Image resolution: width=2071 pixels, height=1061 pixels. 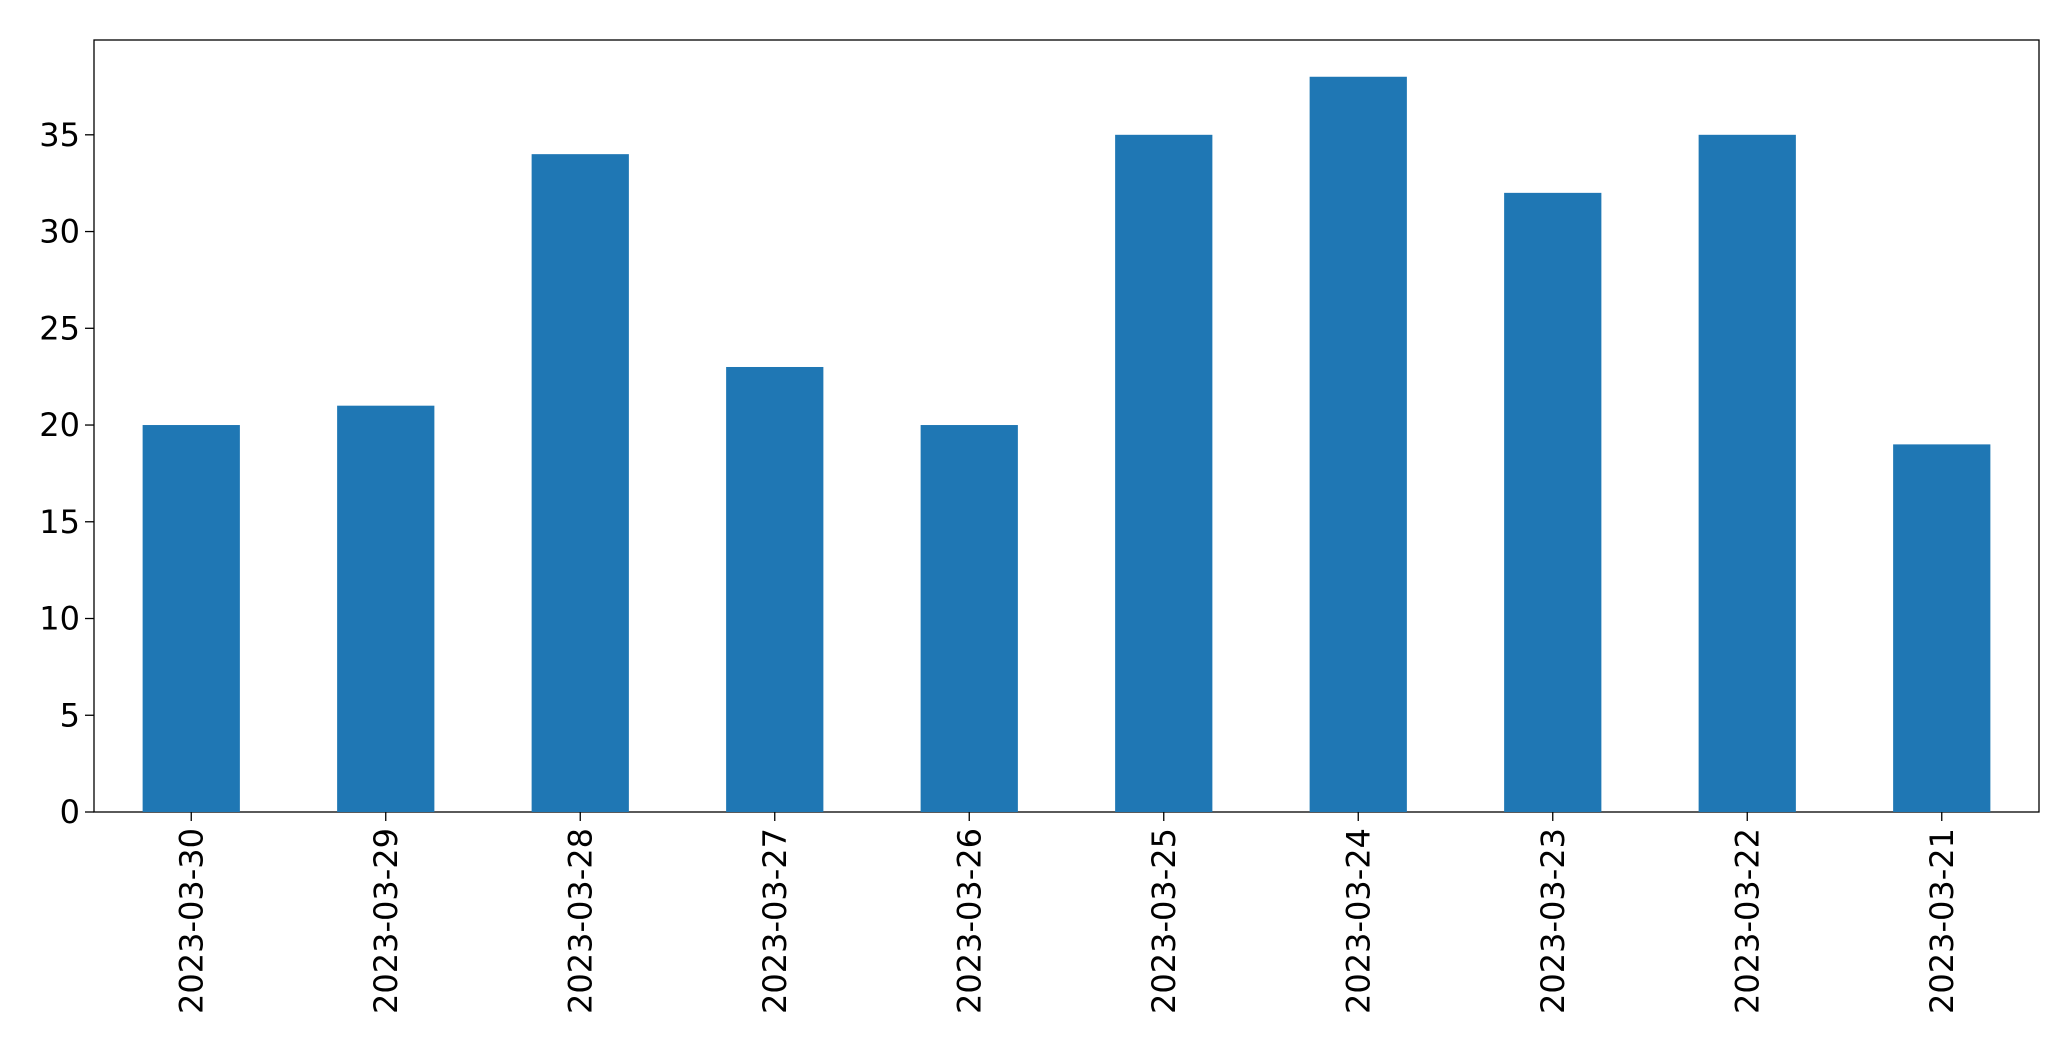 What do you see at coordinates (59, 232) in the screenshot?
I see `y-tick-label: 30` at bounding box center [59, 232].